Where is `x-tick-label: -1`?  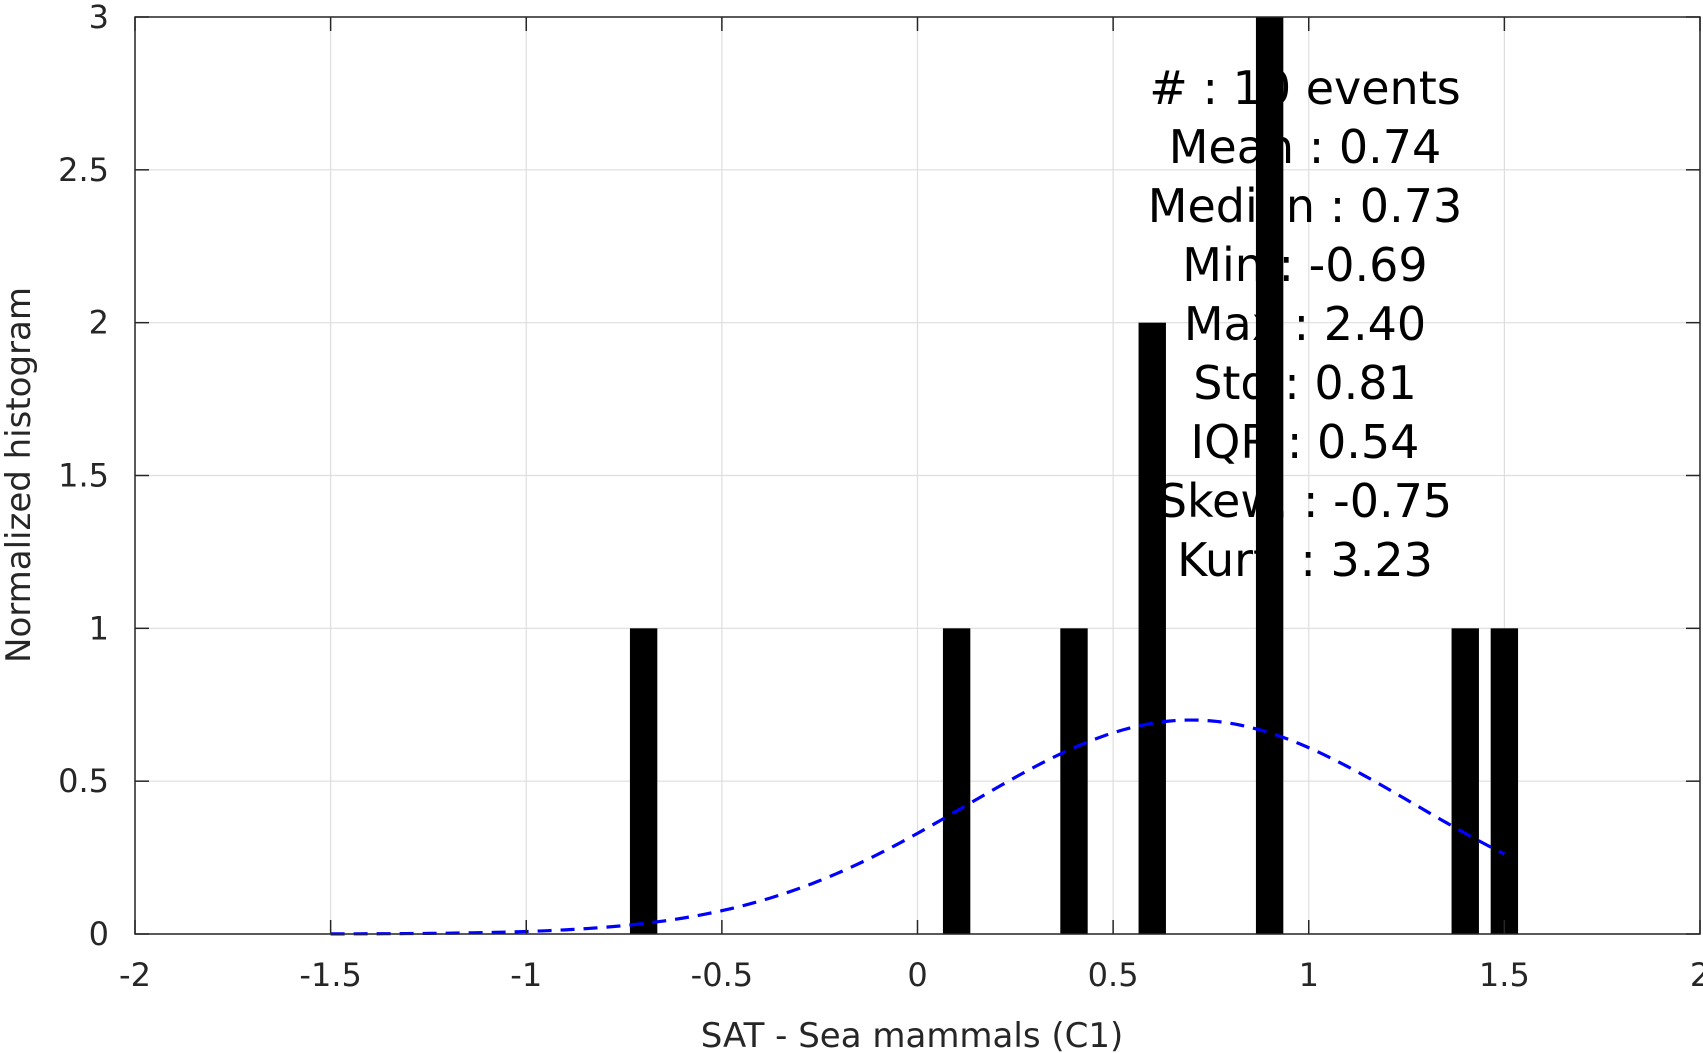
x-tick-label: -1 is located at coordinates (526, 975).